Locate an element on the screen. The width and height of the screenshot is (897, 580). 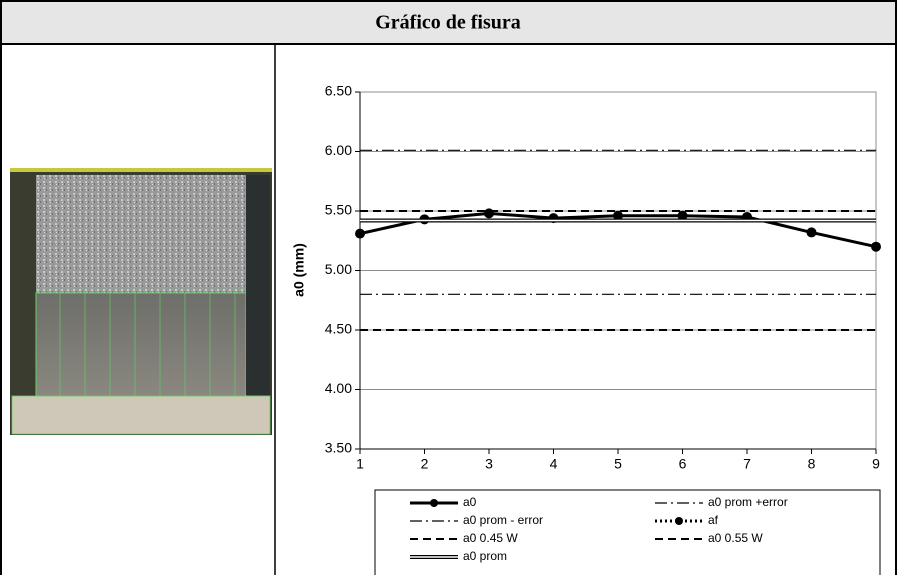
legend is located at coordinates (627, 534).